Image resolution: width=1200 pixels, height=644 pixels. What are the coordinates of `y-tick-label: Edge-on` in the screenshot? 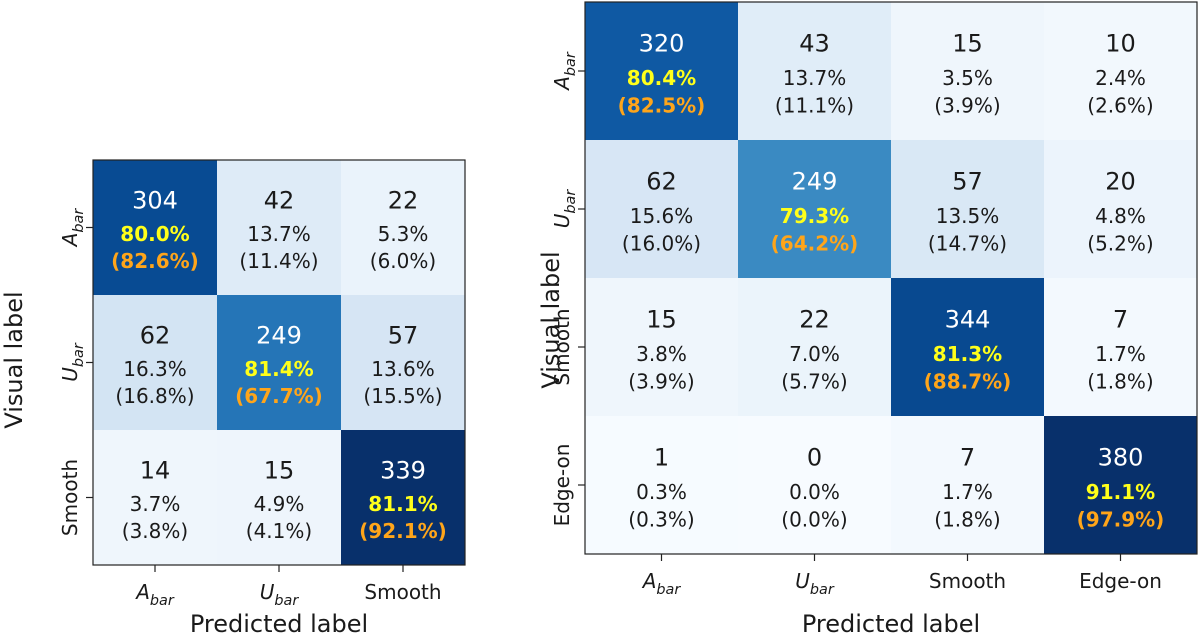 It's located at (562, 485).